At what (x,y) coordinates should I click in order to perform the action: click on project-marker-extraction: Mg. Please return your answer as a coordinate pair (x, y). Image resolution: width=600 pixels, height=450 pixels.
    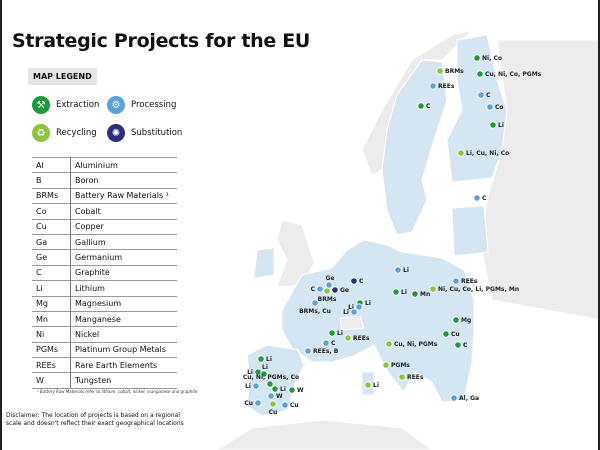
    Looking at the image, I should click on (461, 320).